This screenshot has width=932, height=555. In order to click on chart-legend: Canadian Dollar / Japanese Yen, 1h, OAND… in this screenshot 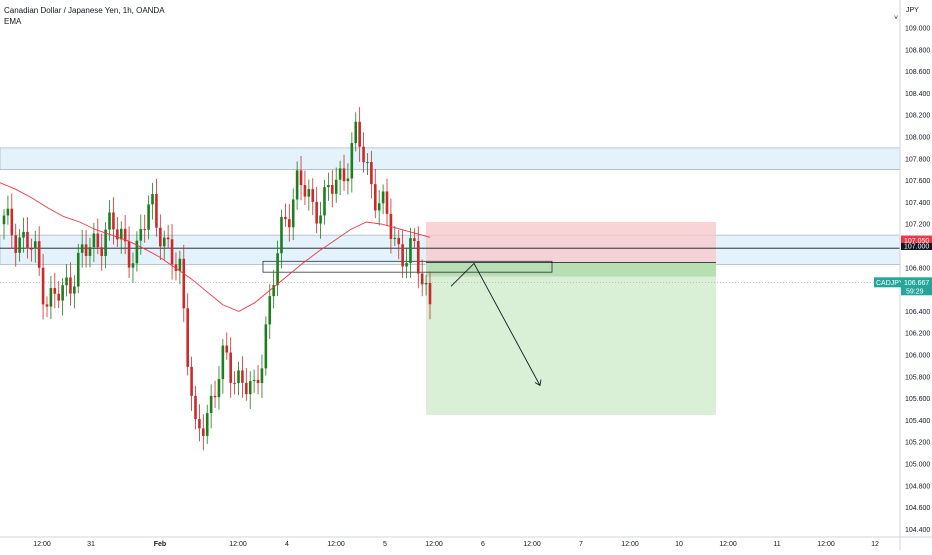, I will do `click(84, 16)`.